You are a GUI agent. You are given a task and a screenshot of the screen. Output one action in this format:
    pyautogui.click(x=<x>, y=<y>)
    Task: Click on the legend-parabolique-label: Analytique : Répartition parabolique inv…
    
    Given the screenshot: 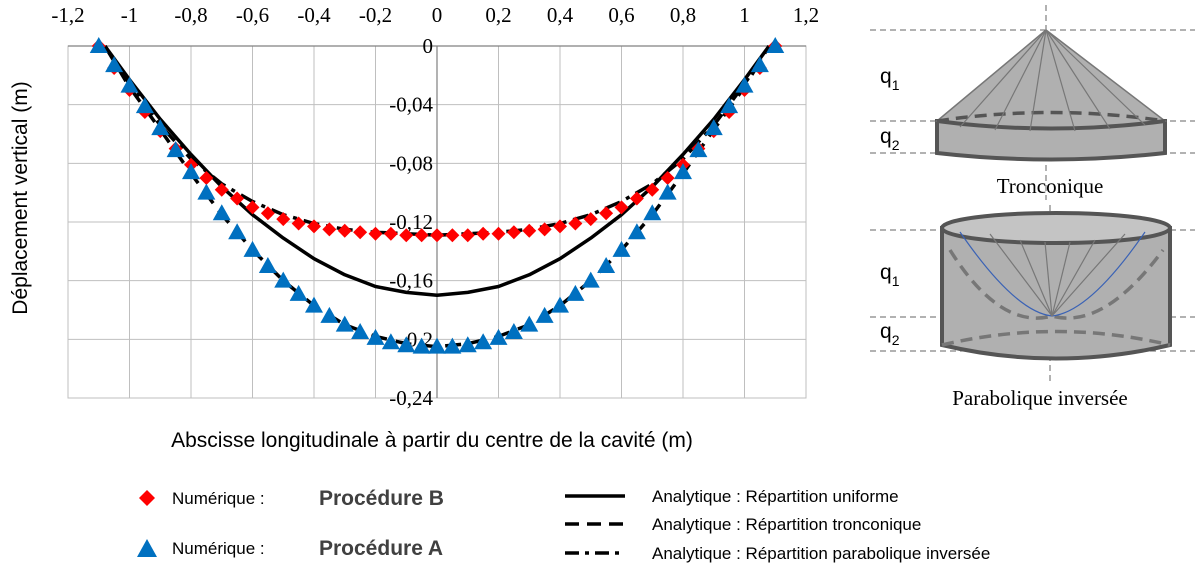 What is the action you would take?
    pyautogui.click(x=821, y=553)
    